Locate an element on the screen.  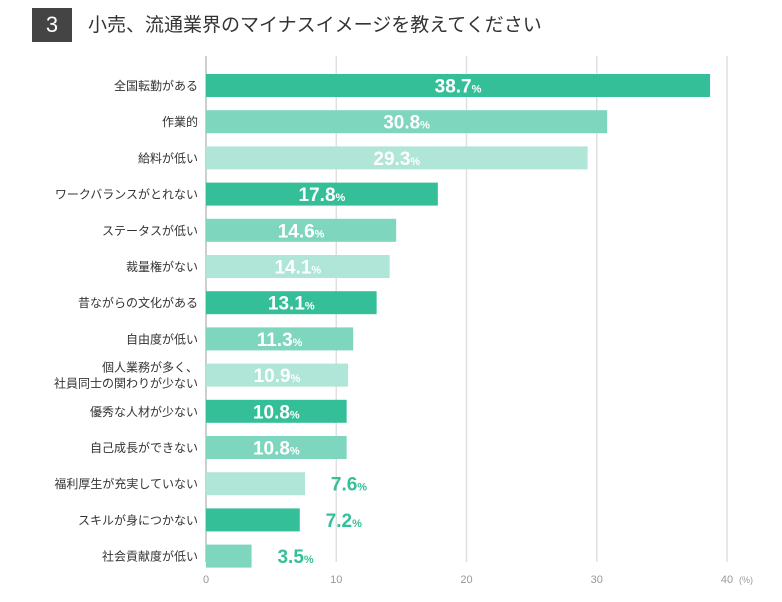
category-label: 自己成長ができない is located at coordinates (144, 447).